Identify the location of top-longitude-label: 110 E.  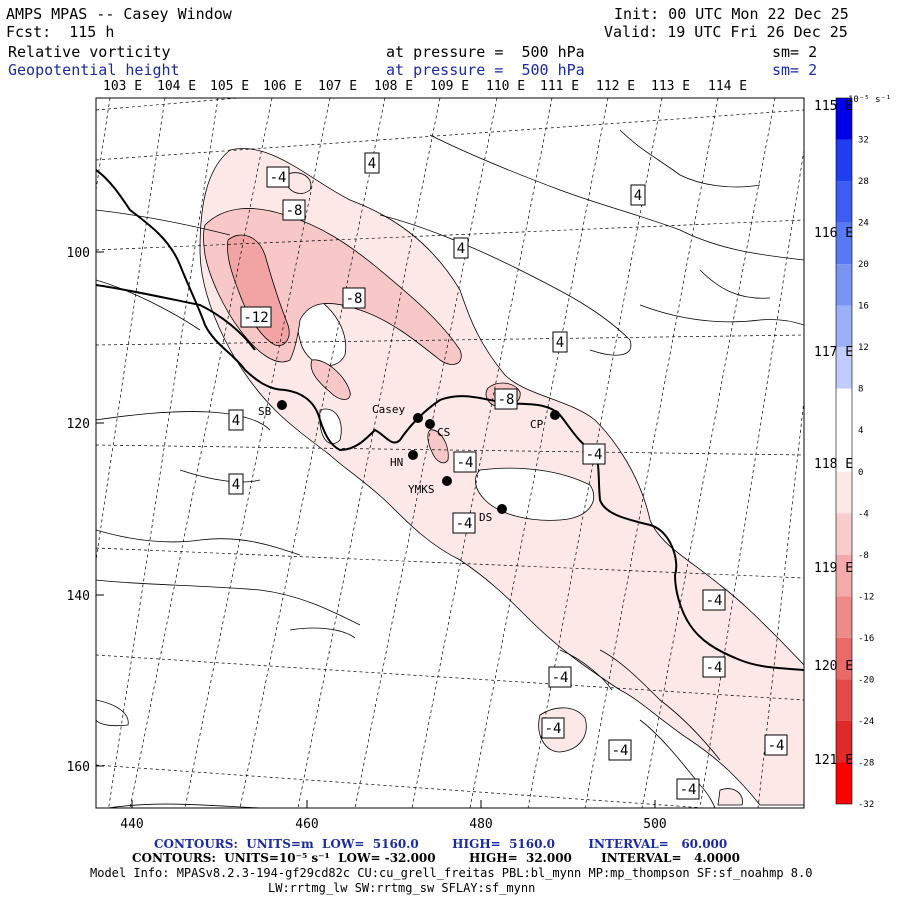
(505, 86).